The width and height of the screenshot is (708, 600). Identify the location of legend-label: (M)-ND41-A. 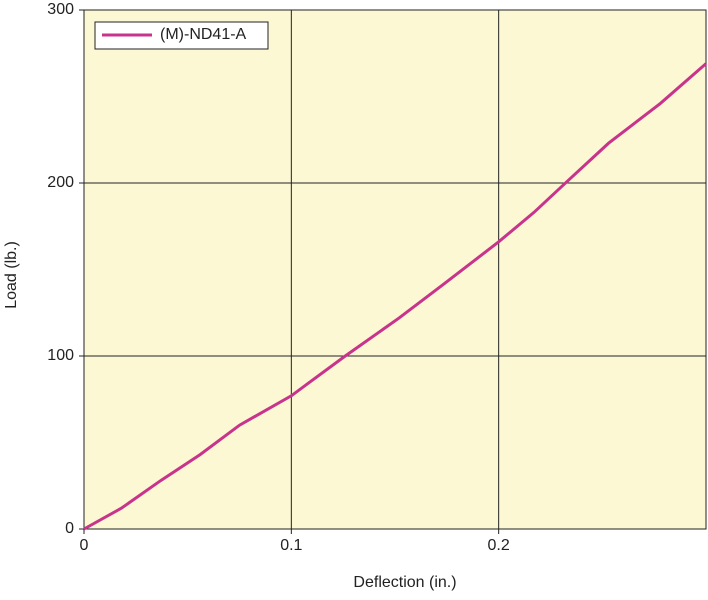
(203, 34).